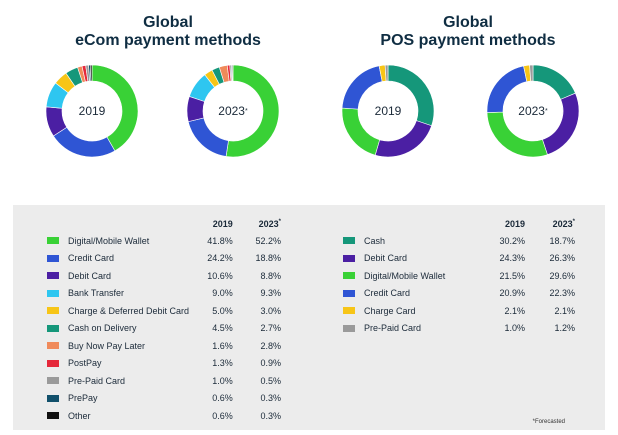  I want to click on payment-method-label: Charge & Deferred Debit Card, so click(129, 310).